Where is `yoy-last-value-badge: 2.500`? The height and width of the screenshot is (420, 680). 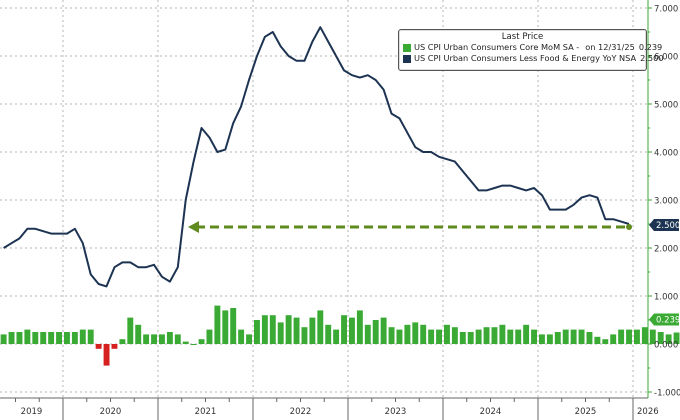 yoy-last-value-badge: 2.500 is located at coordinates (664, 225).